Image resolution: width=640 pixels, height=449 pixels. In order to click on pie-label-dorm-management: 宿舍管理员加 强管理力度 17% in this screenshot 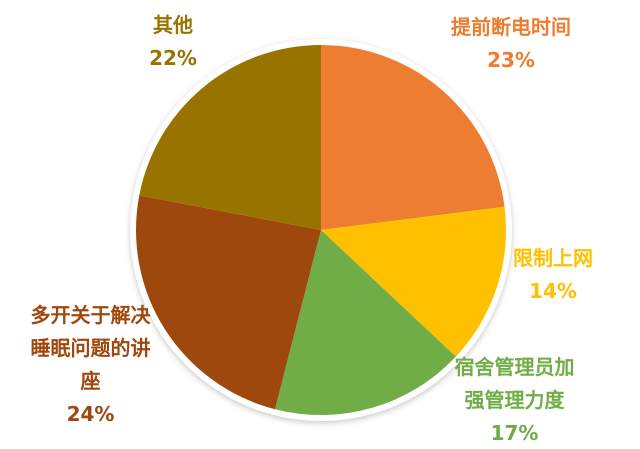, I will do `click(514, 400)`.